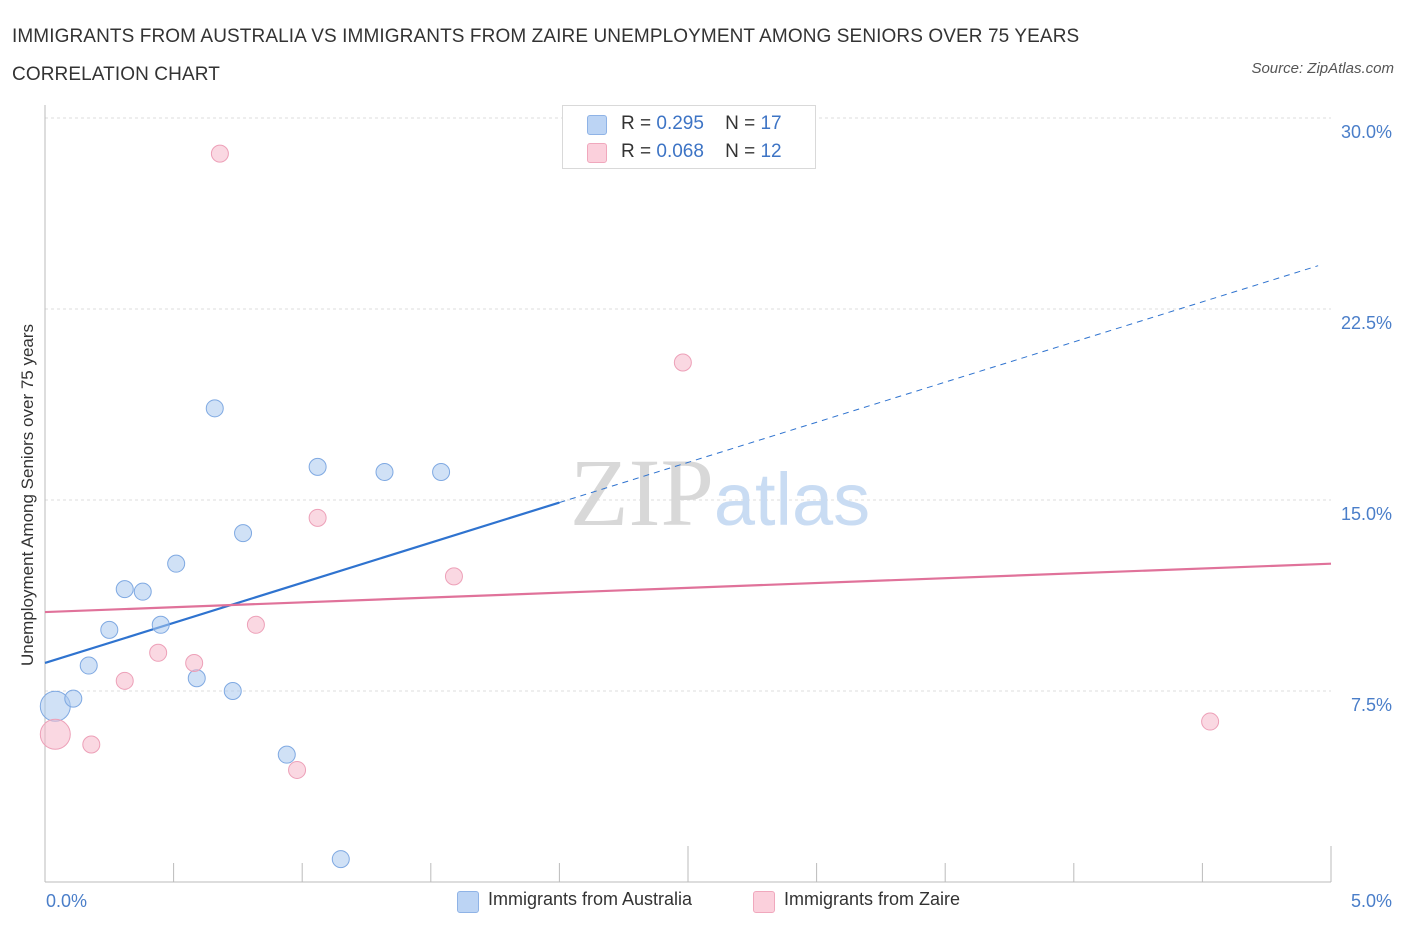  I want to click on zaire-legend-swatch, so click(764, 902).